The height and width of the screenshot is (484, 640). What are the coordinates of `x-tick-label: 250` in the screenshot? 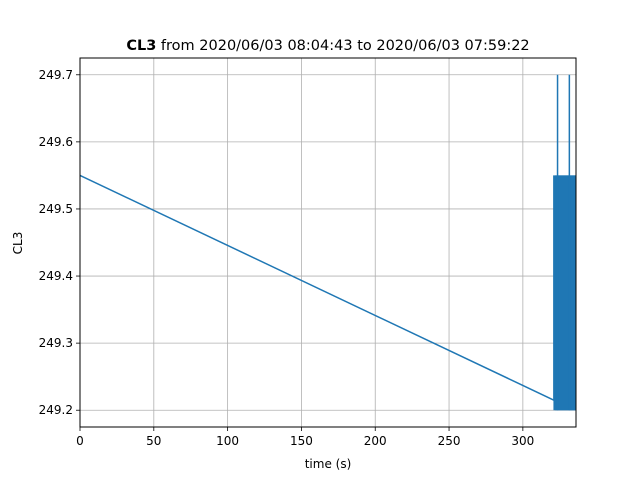 It's located at (449, 441).